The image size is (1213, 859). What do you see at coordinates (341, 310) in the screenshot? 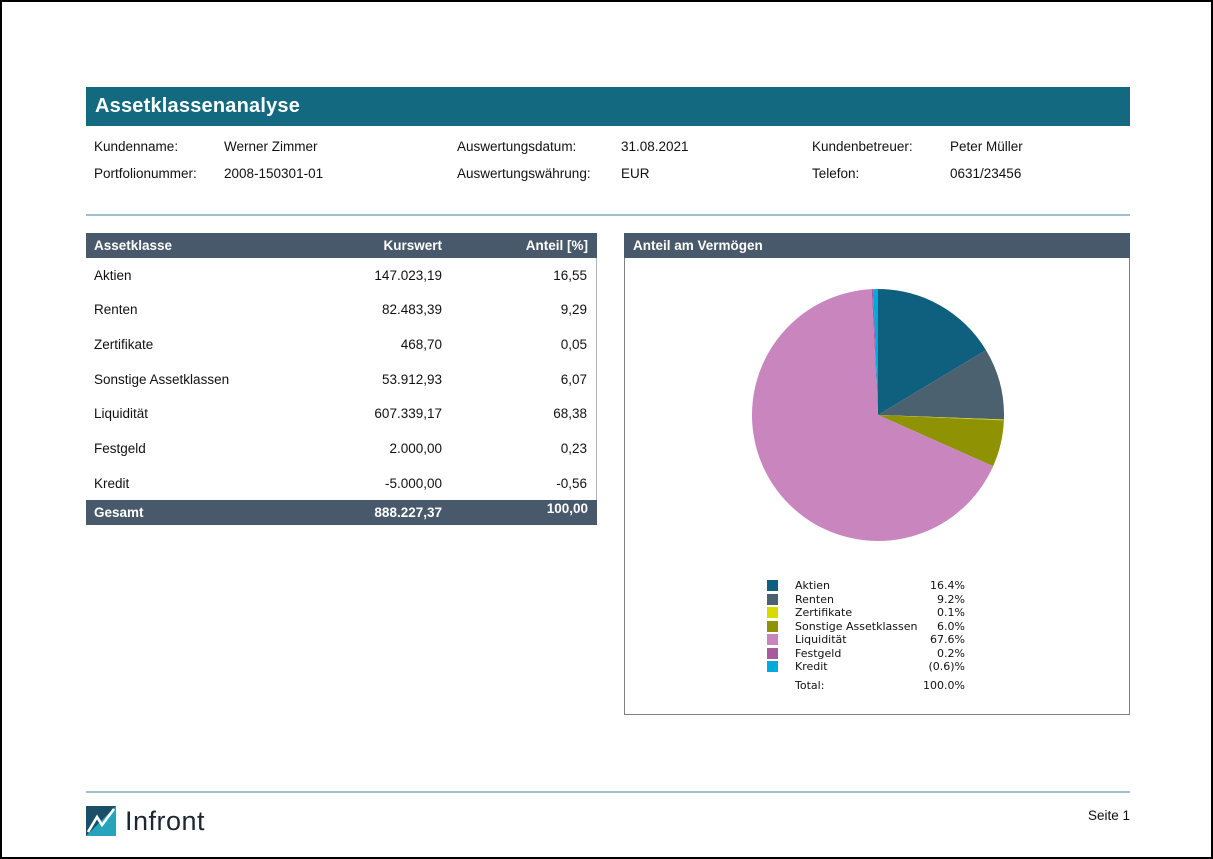
I see `table-row-renten: Renten 82.483,39 9,29` at bounding box center [341, 310].